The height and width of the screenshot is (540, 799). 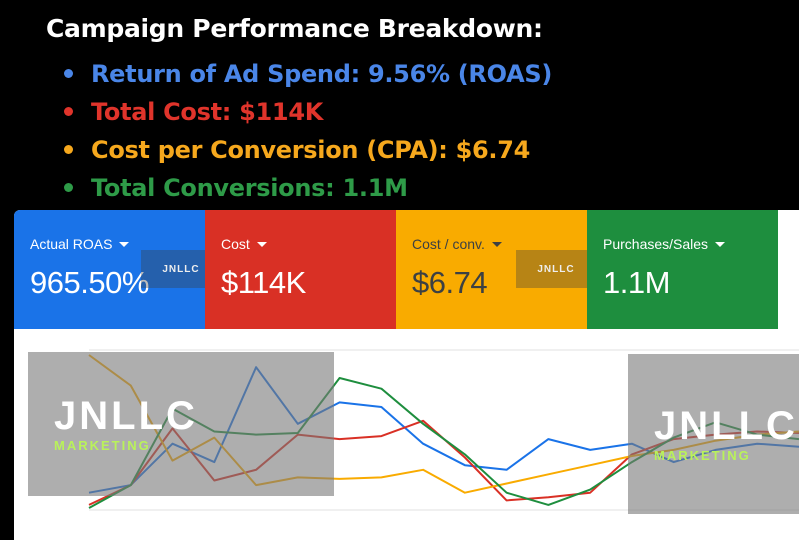 I want to click on metric-dropdown: Actual ROAS, so click(x=117, y=244).